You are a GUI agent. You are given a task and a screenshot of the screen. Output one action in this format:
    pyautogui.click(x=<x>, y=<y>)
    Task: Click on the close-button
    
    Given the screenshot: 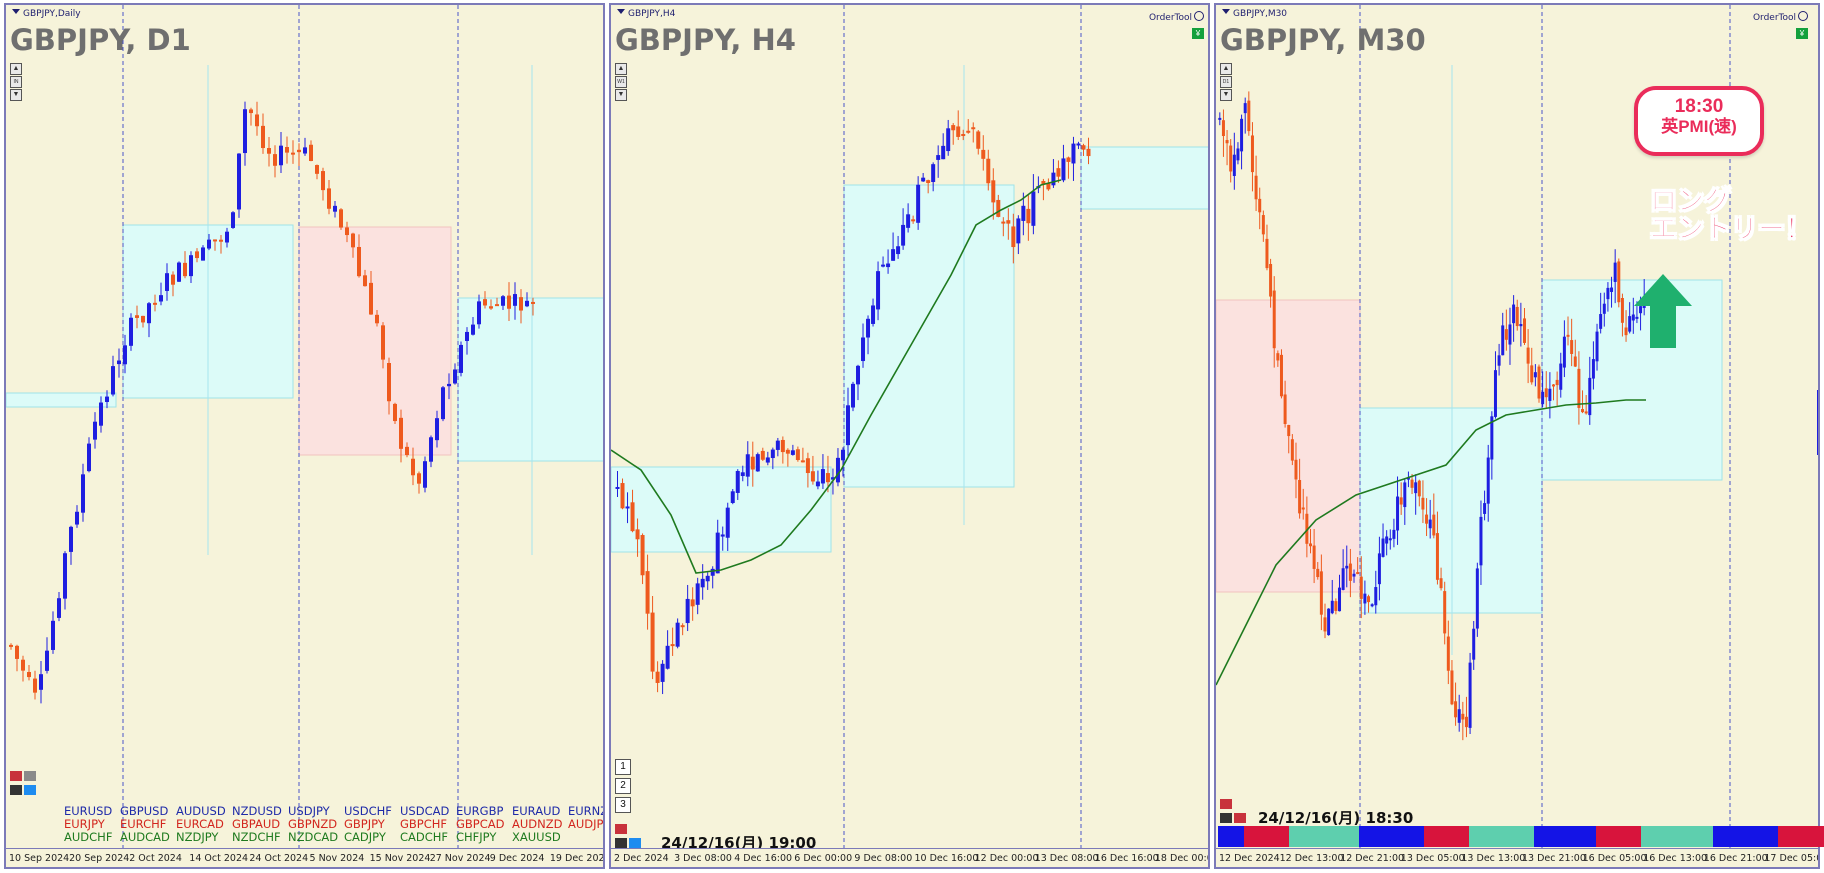 What is the action you would take?
    pyautogui.click(x=30, y=776)
    